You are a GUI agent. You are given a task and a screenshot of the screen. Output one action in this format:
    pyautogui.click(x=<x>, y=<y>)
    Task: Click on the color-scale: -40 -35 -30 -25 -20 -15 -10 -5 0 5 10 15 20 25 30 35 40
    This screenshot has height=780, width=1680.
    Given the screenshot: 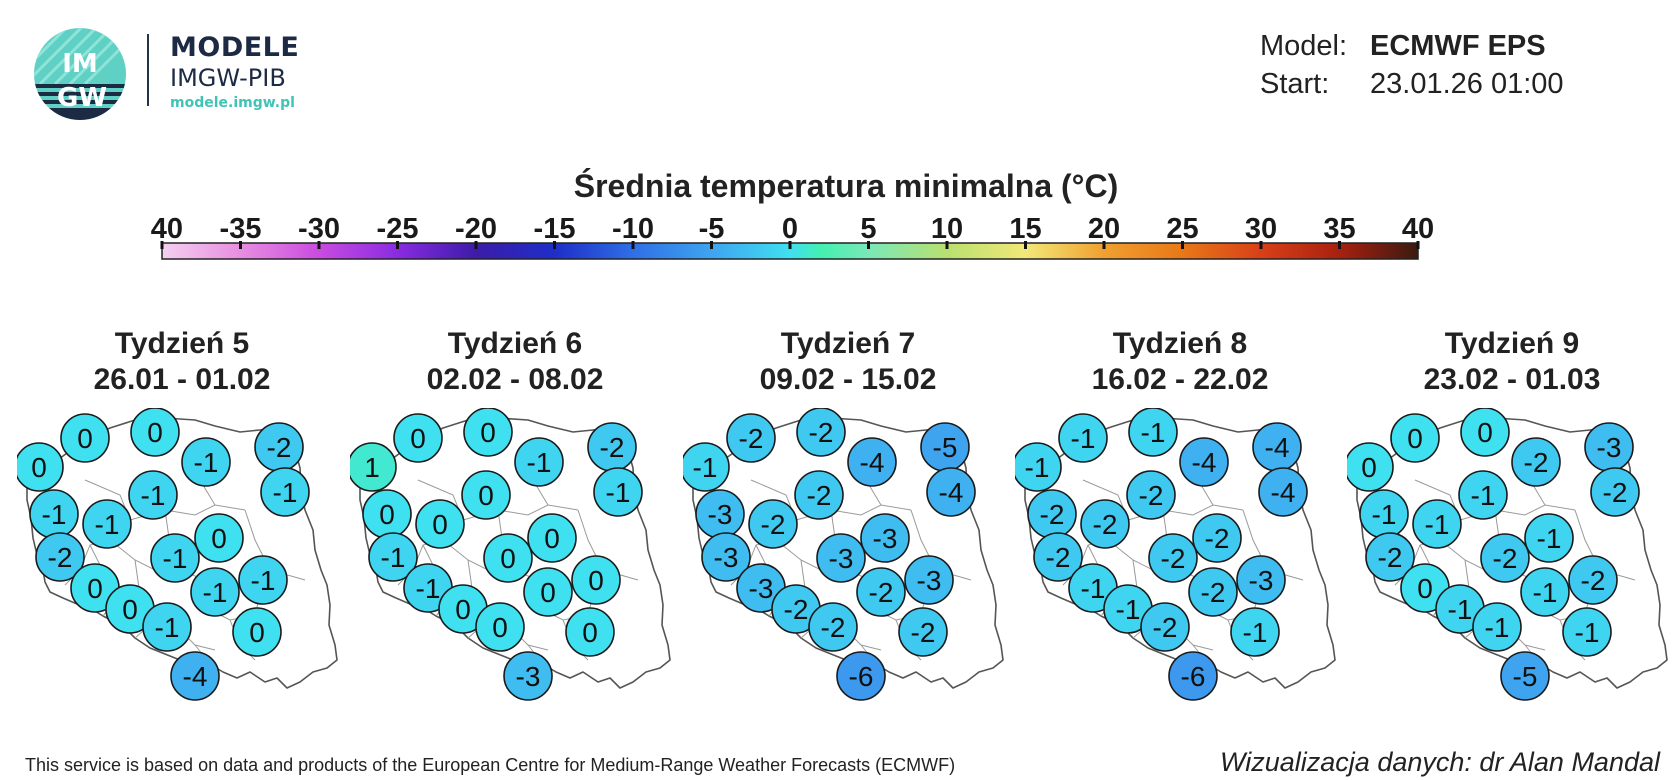 What is the action you would take?
    pyautogui.click(x=792, y=238)
    